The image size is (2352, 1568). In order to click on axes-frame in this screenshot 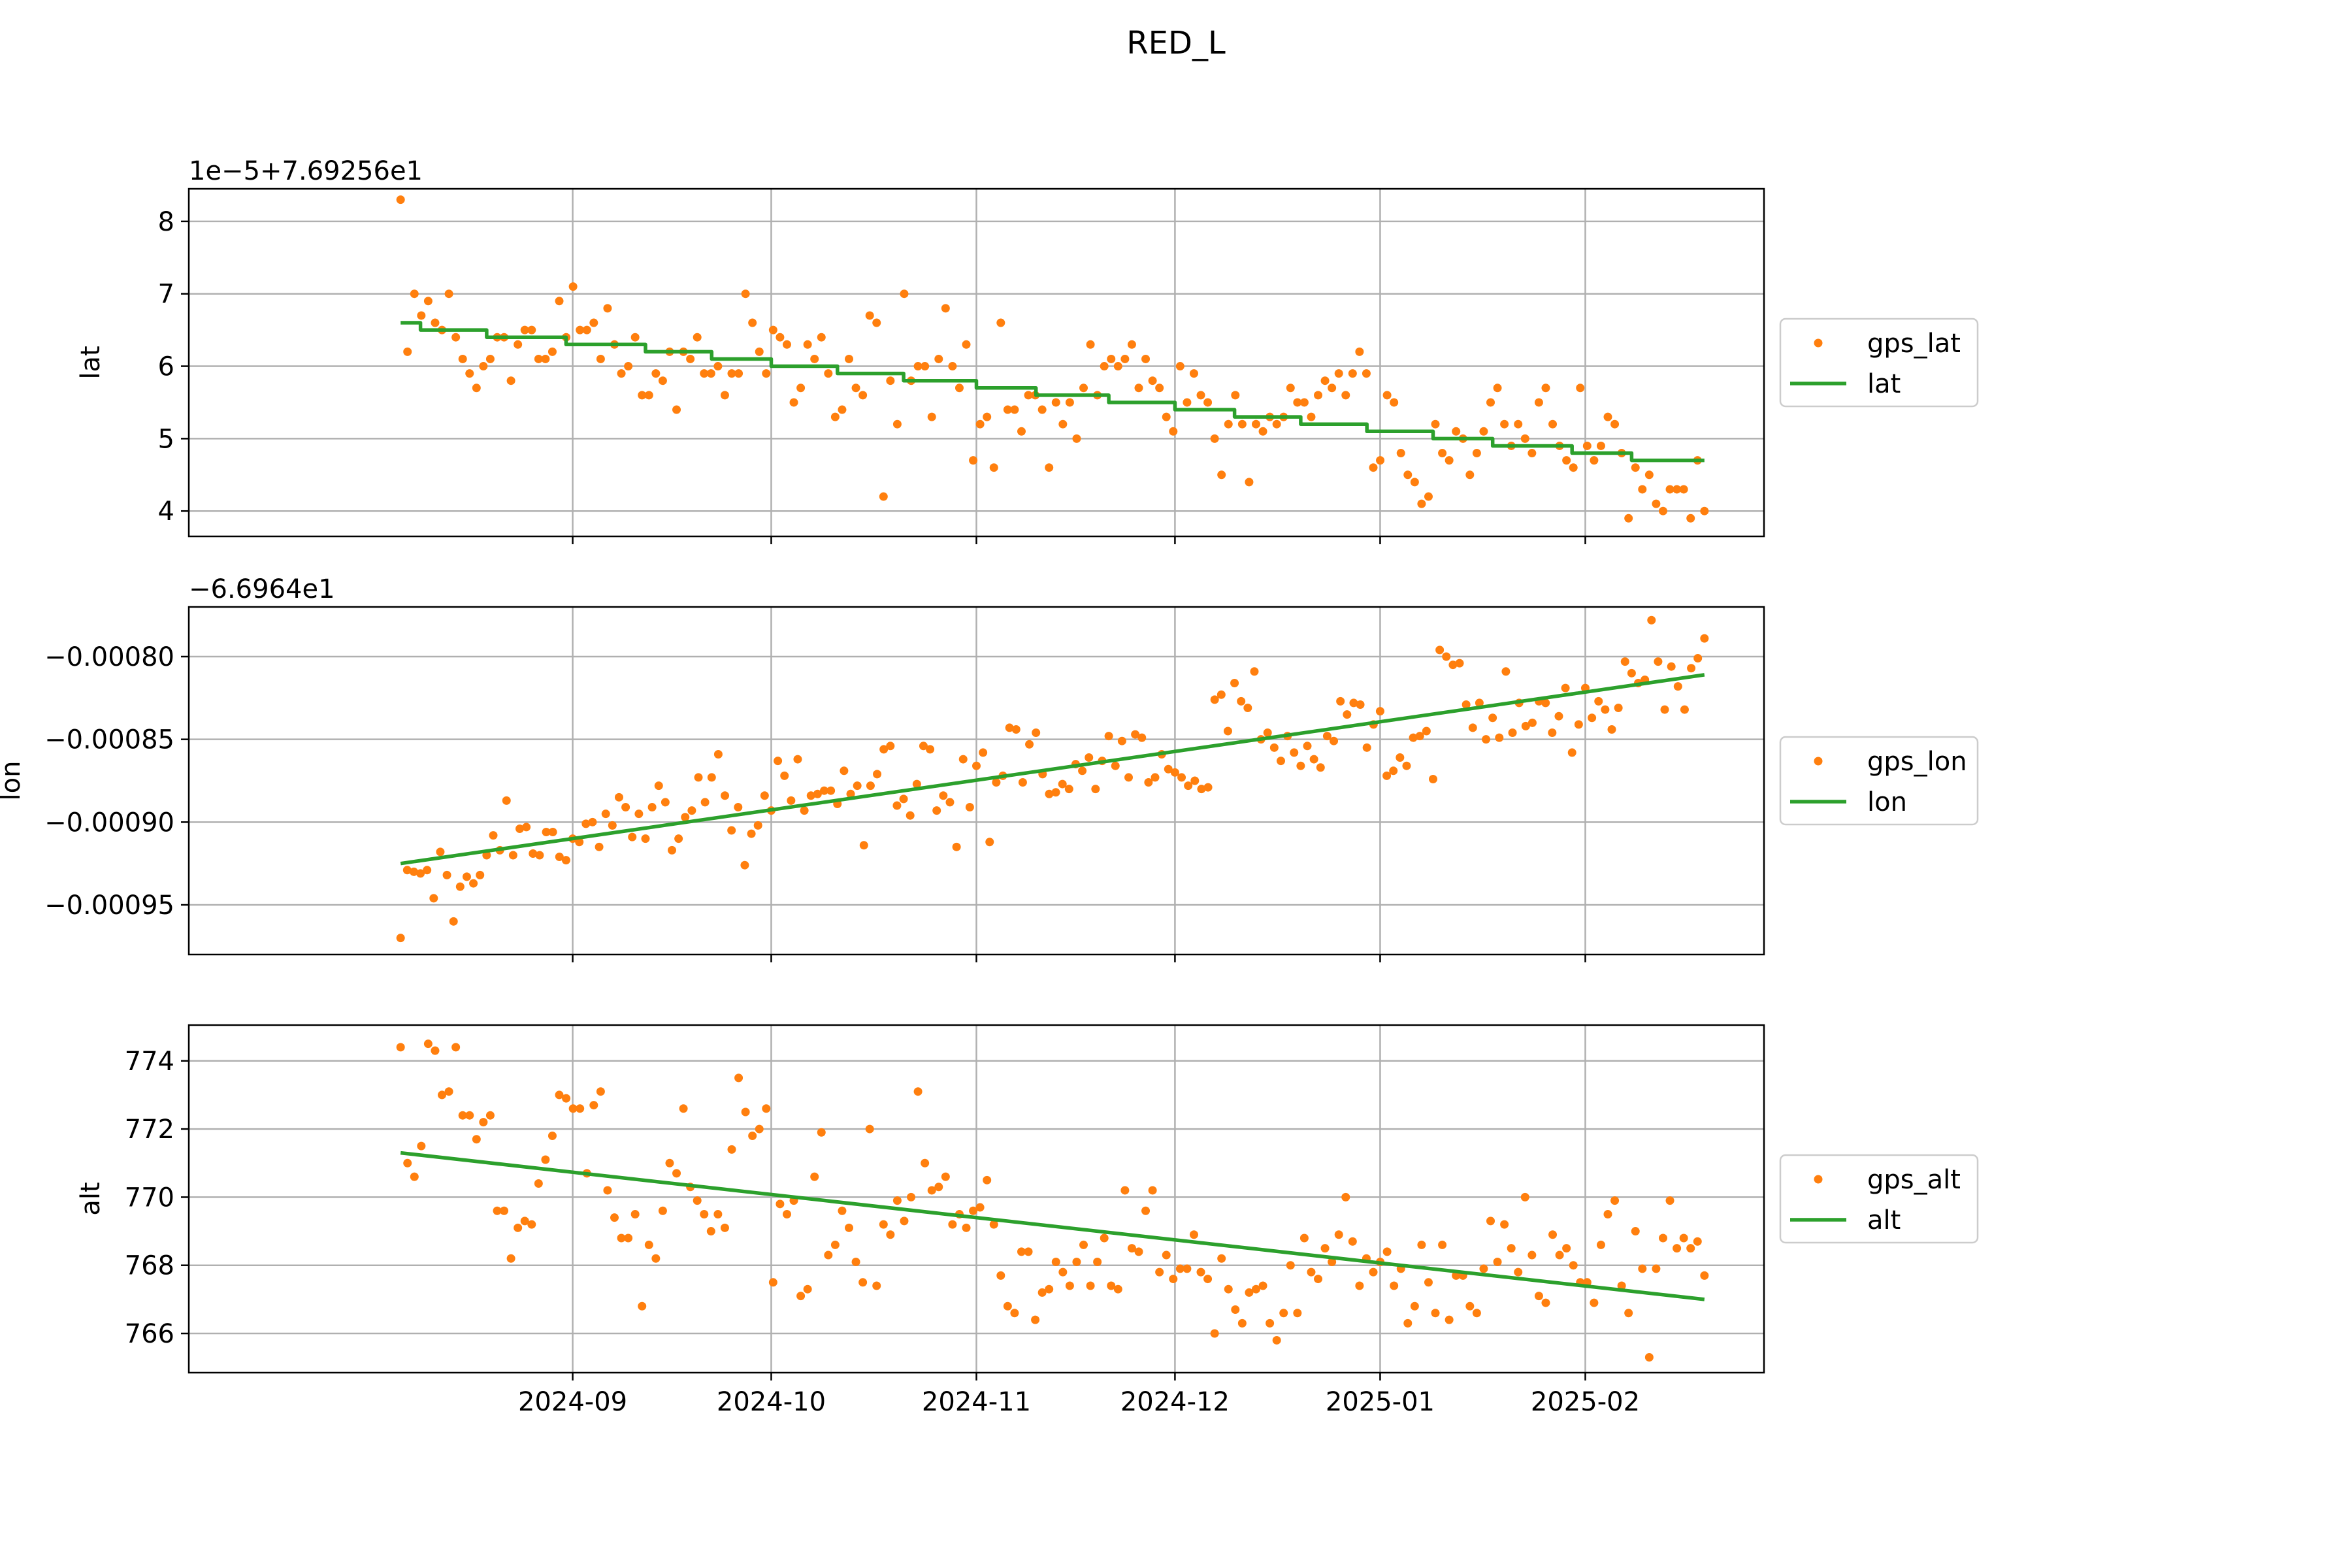, I will do `click(976, 781)`.